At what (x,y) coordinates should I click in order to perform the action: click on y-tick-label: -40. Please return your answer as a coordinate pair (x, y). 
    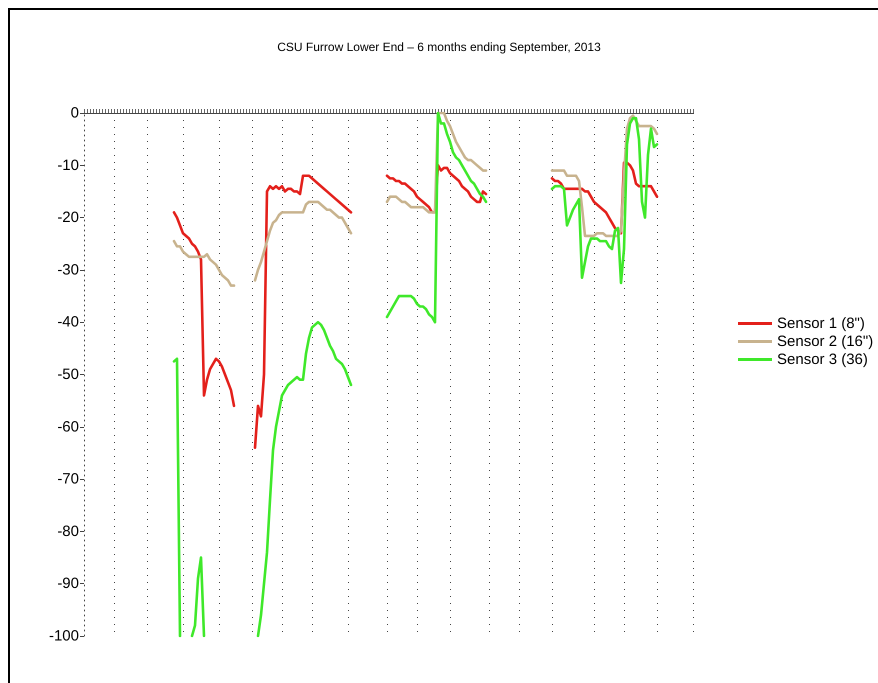
    Looking at the image, I should click on (68, 322).